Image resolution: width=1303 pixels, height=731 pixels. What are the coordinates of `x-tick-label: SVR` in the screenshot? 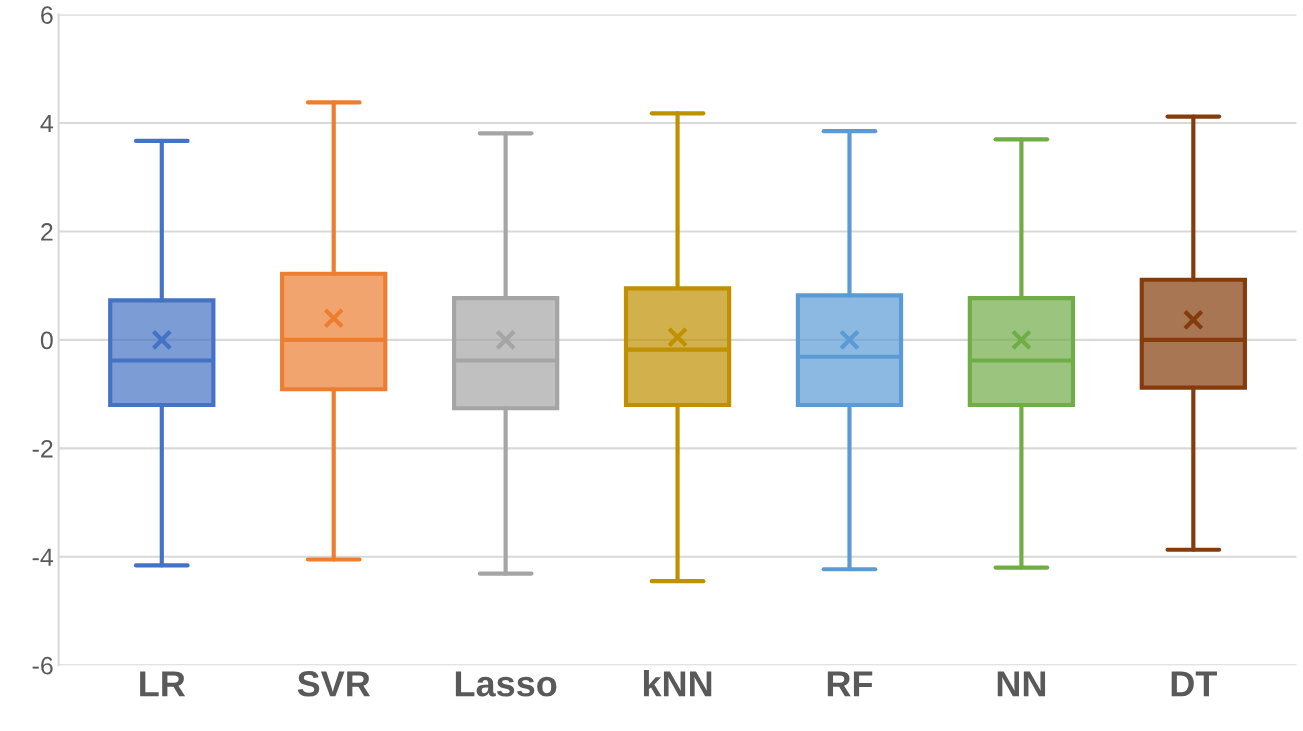 It's located at (334, 684).